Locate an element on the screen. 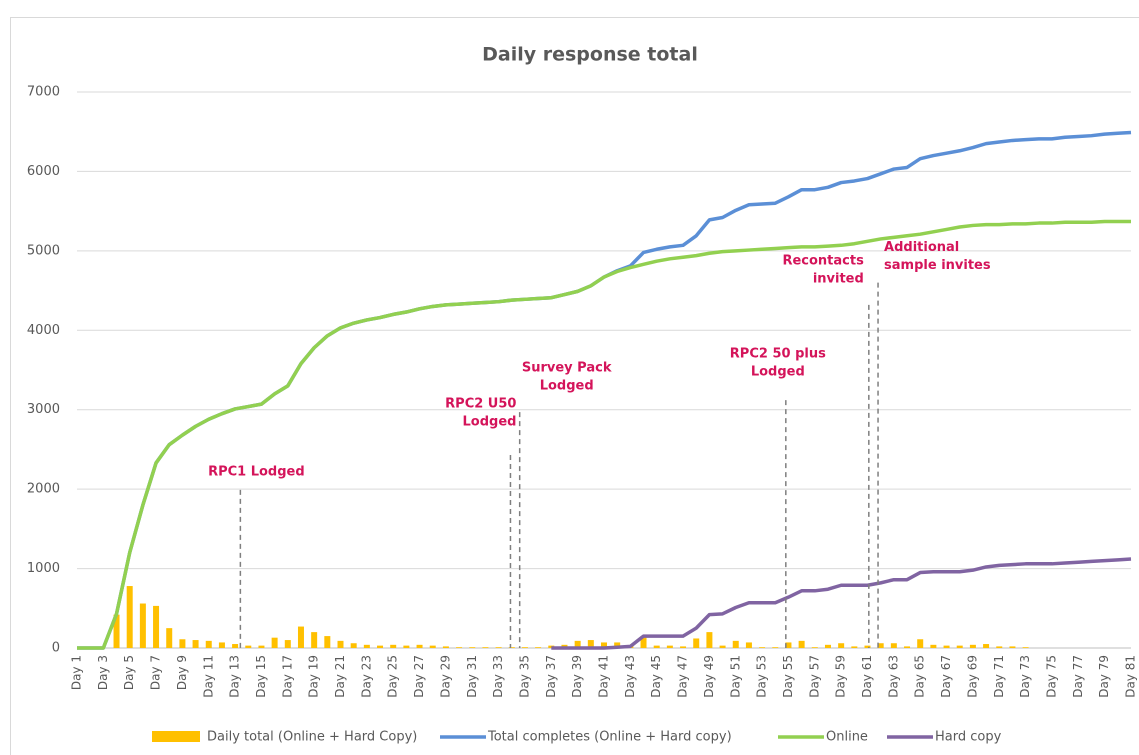 This screenshot has height=755, width=1139. x-tick-label: Day 43 is located at coordinates (630, 676).